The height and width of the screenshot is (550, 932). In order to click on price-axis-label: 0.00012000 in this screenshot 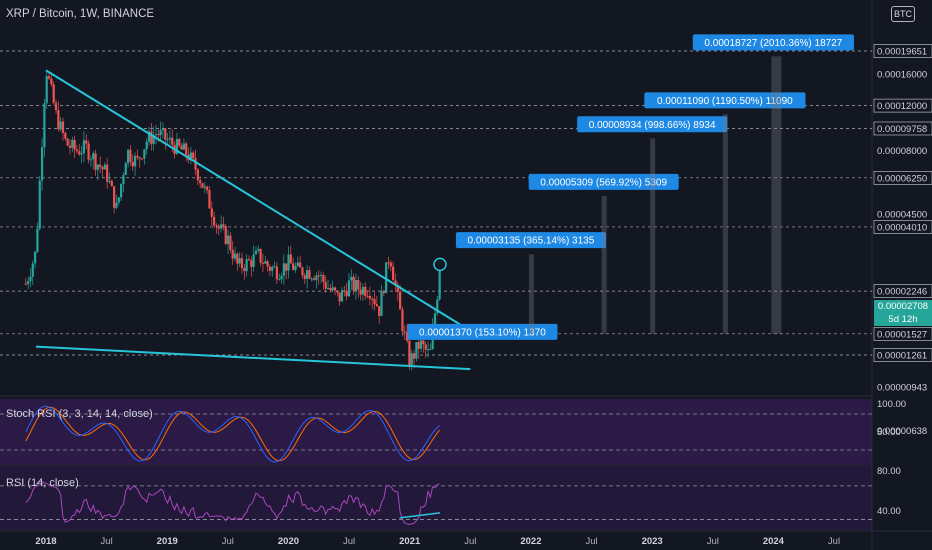, I will do `click(902, 106)`.